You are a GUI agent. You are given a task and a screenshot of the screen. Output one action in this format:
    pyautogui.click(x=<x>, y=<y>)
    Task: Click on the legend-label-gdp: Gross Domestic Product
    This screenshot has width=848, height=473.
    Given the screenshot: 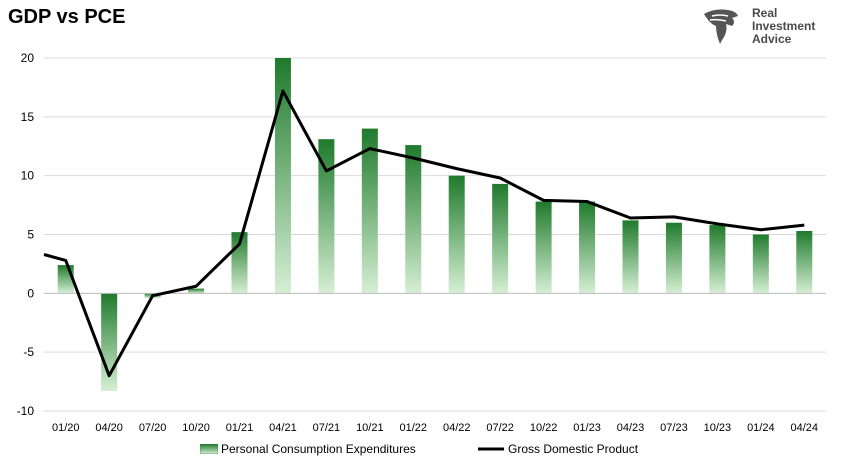 What is the action you would take?
    pyautogui.click(x=573, y=449)
    